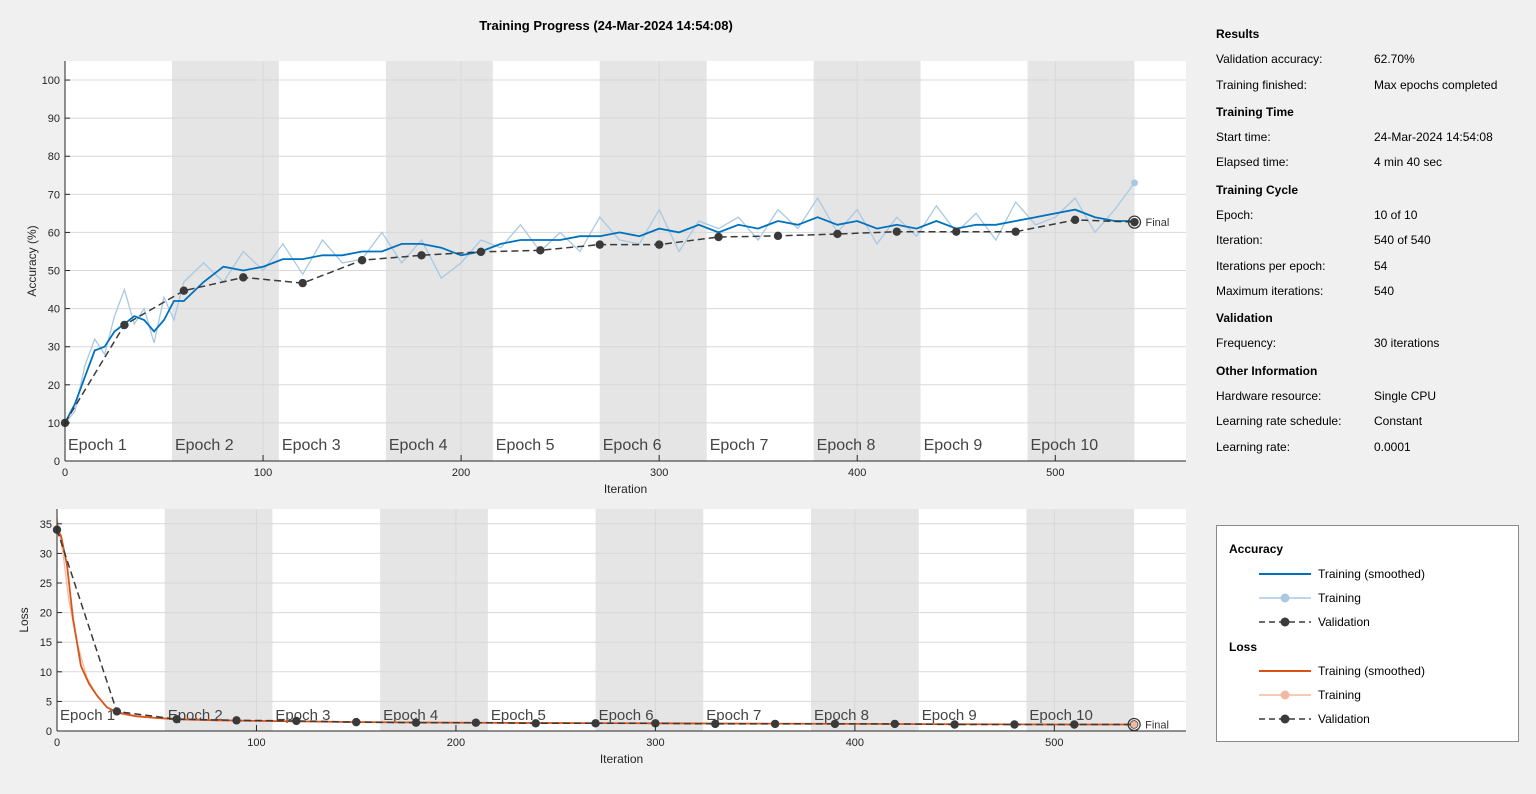  What do you see at coordinates (625, 489) in the screenshot?
I see `accuracy-x-axis-label: Iteration` at bounding box center [625, 489].